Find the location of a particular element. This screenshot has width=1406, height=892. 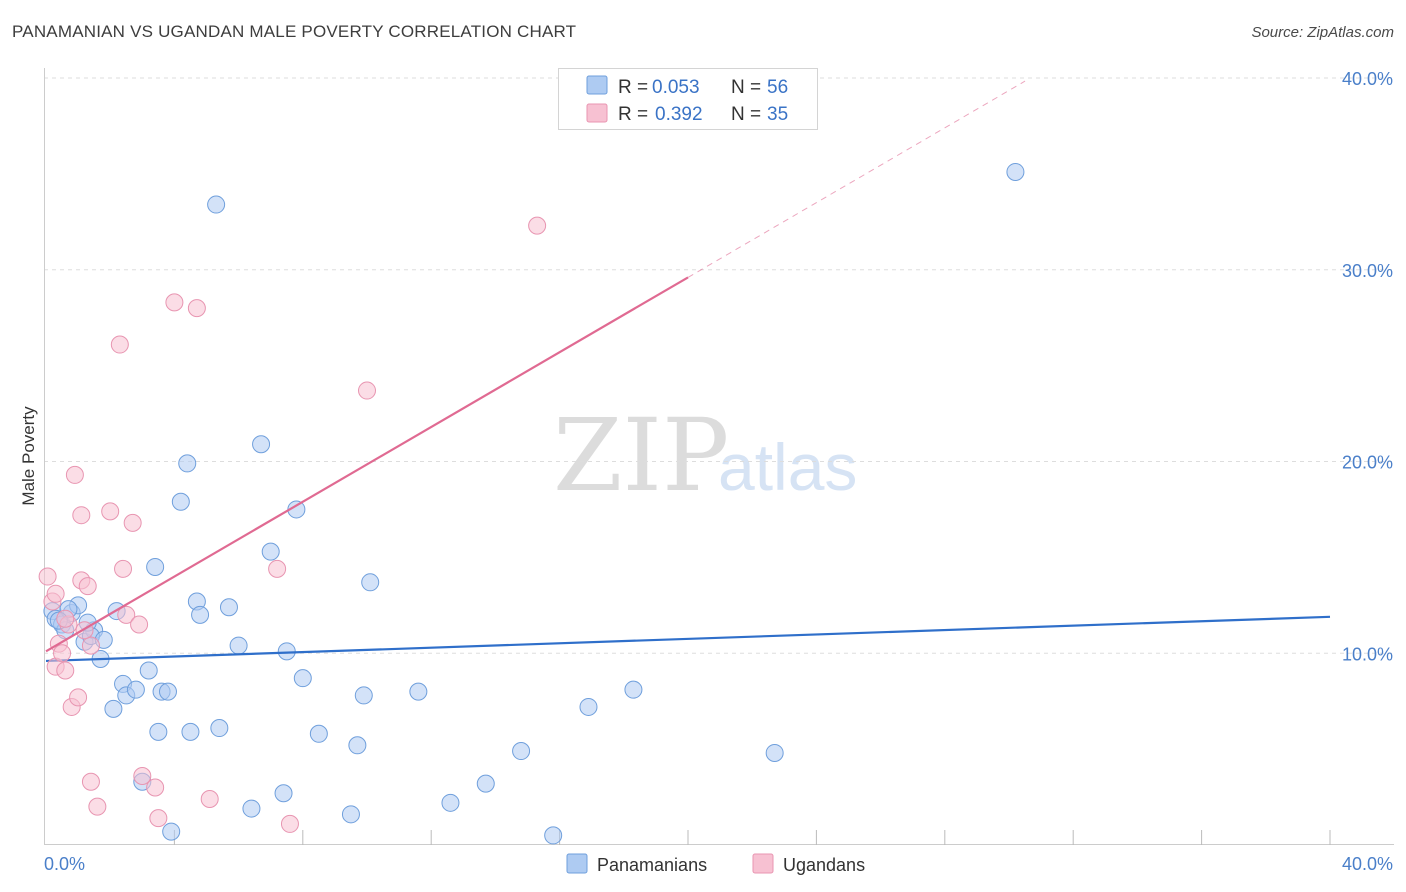

x-tick-label-min: 0.0% is located at coordinates (64, 864).